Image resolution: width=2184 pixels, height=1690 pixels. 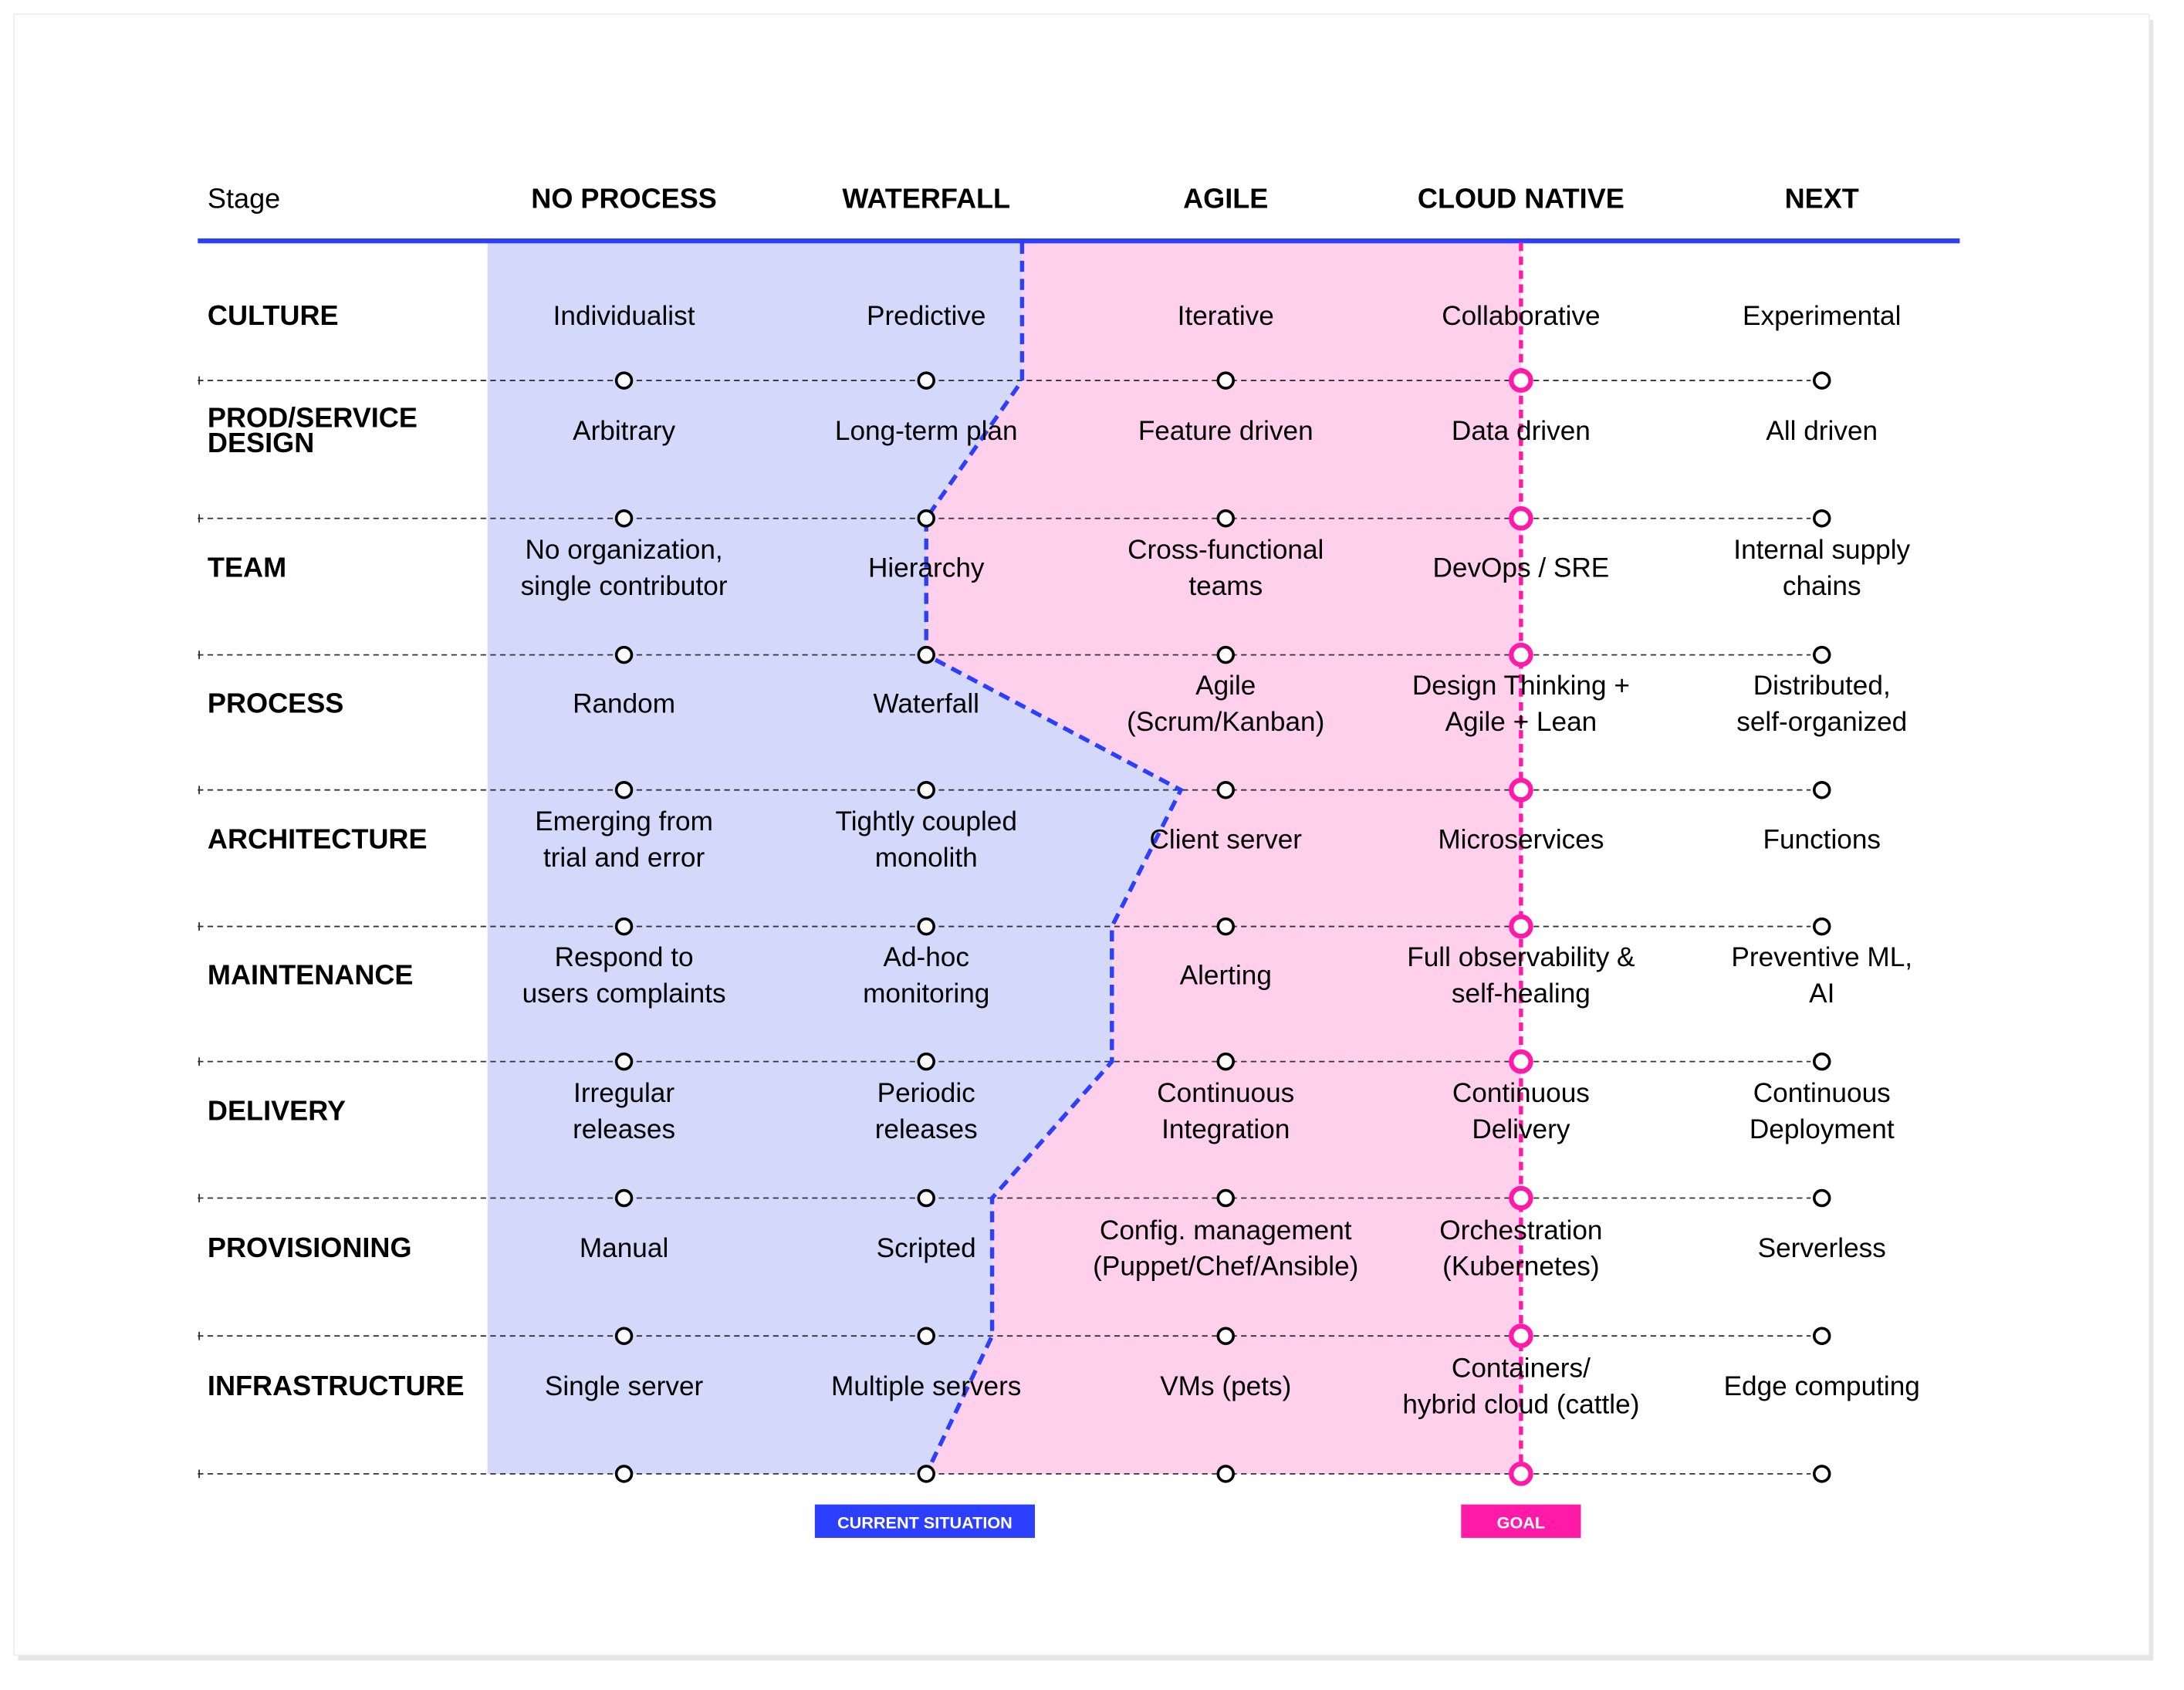 I want to click on cell-text: users complaints, so click(x=624, y=994).